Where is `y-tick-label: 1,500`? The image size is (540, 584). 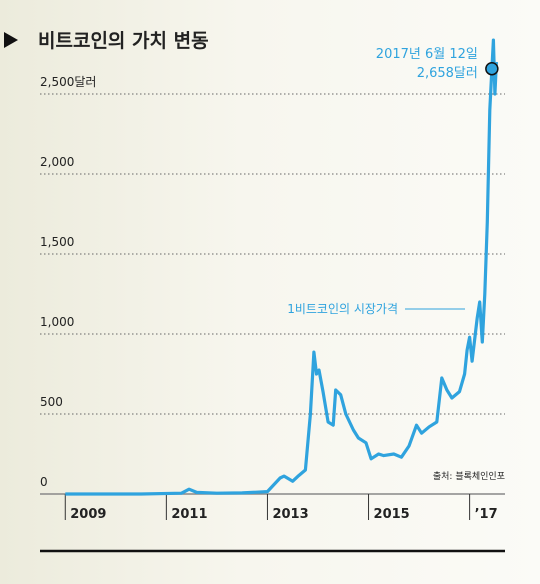 y-tick-label: 1,500 is located at coordinates (57, 242).